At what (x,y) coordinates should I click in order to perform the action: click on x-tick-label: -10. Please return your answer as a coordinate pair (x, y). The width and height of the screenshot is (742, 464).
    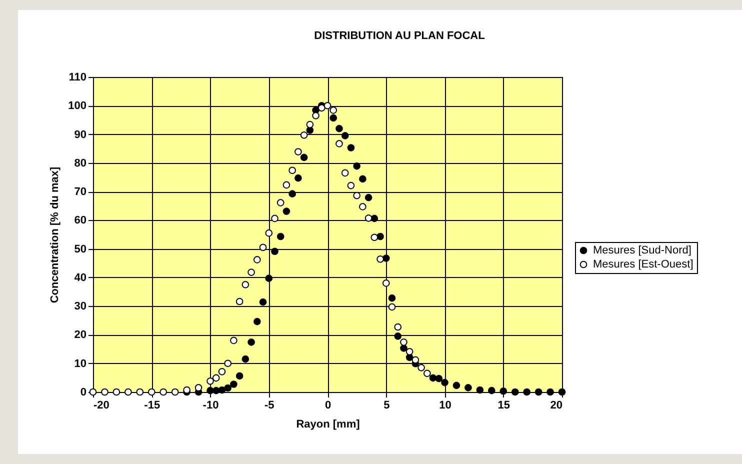
    Looking at the image, I should click on (210, 406).